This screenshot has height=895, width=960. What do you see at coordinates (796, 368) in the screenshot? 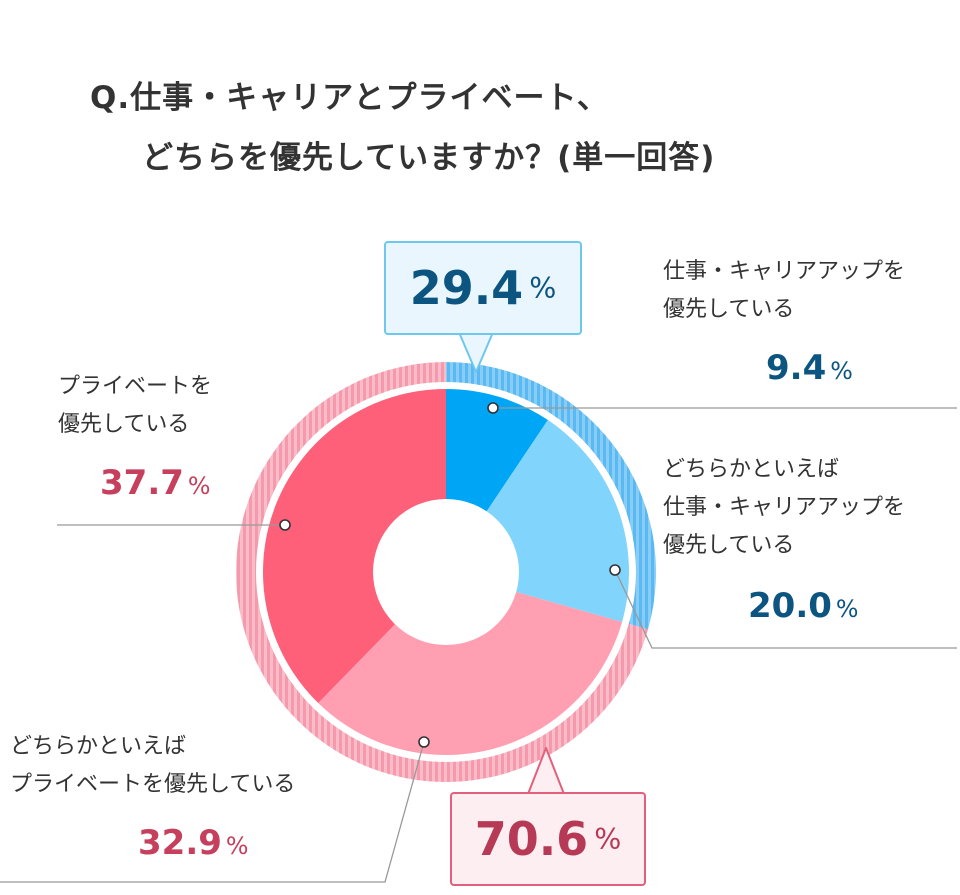
I see `value-work-number: 9.4` at bounding box center [796, 368].